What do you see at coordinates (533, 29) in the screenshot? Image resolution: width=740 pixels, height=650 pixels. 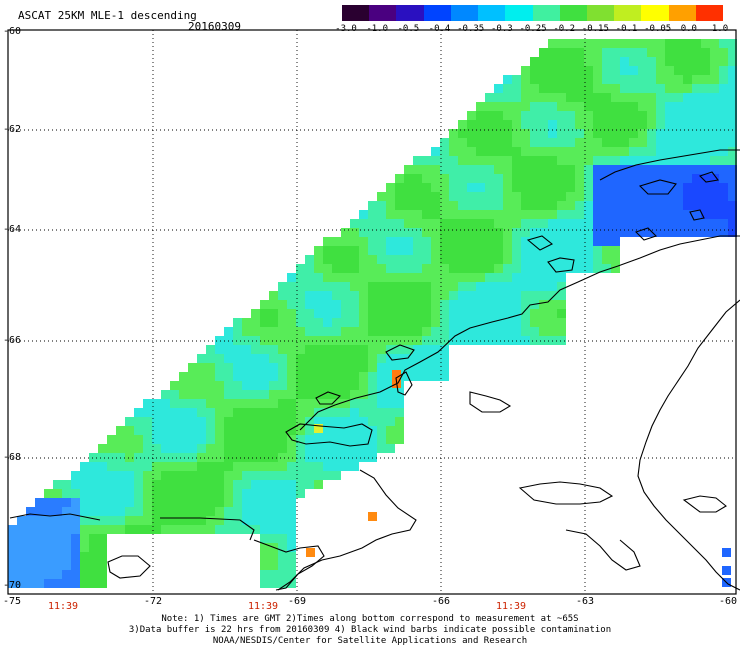 I see `color-scale-label: -0.25` at bounding box center [533, 29].